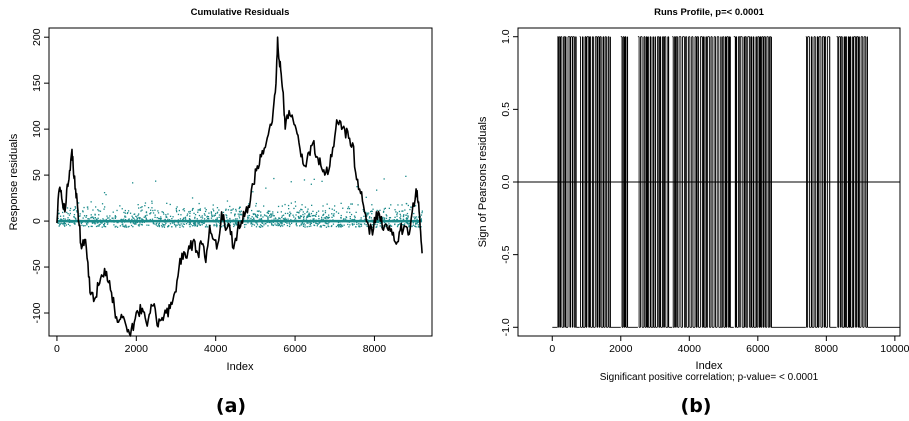 This screenshot has width=909, height=421. Describe the element at coordinates (37, 83) in the screenshot. I see `y-tick-label: 150` at that location.